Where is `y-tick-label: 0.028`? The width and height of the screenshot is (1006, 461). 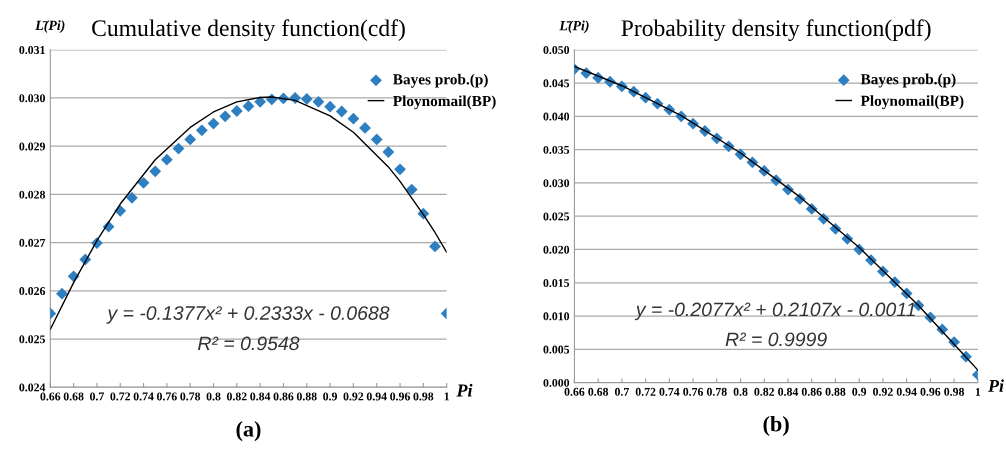 y-tick-label: 0.028 is located at coordinates (32, 194).